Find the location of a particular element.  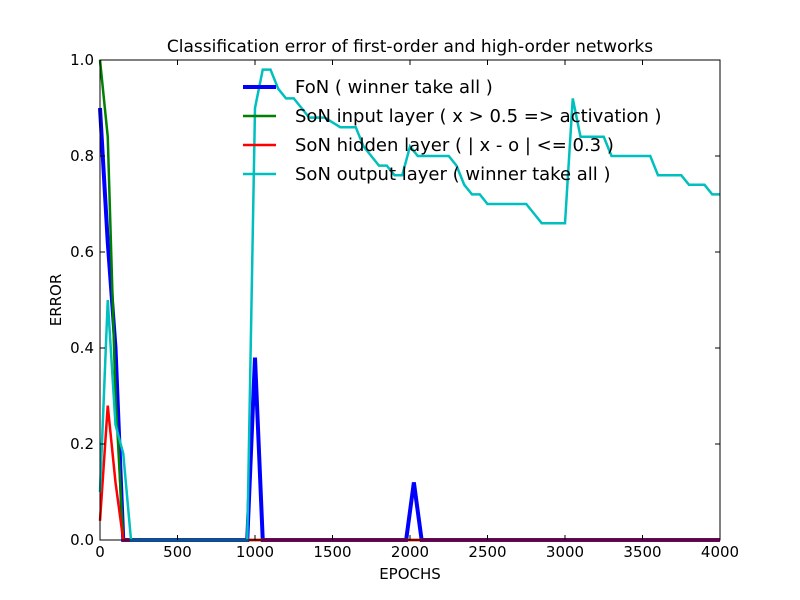

y-tick-label: 1.0 is located at coordinates (82, 60).